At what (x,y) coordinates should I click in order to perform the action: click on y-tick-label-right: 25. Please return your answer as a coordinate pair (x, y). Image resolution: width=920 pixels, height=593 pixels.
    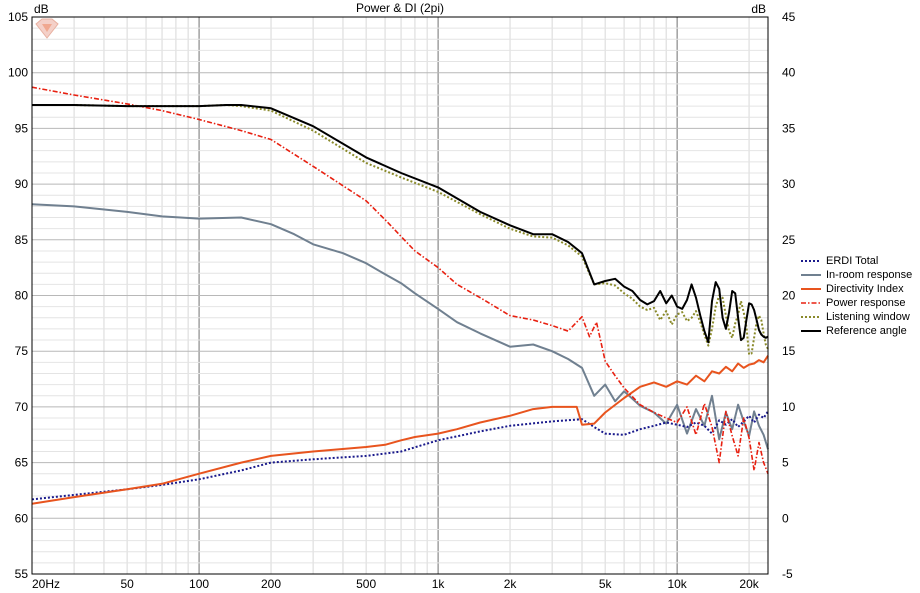
    Looking at the image, I should click on (789, 240).